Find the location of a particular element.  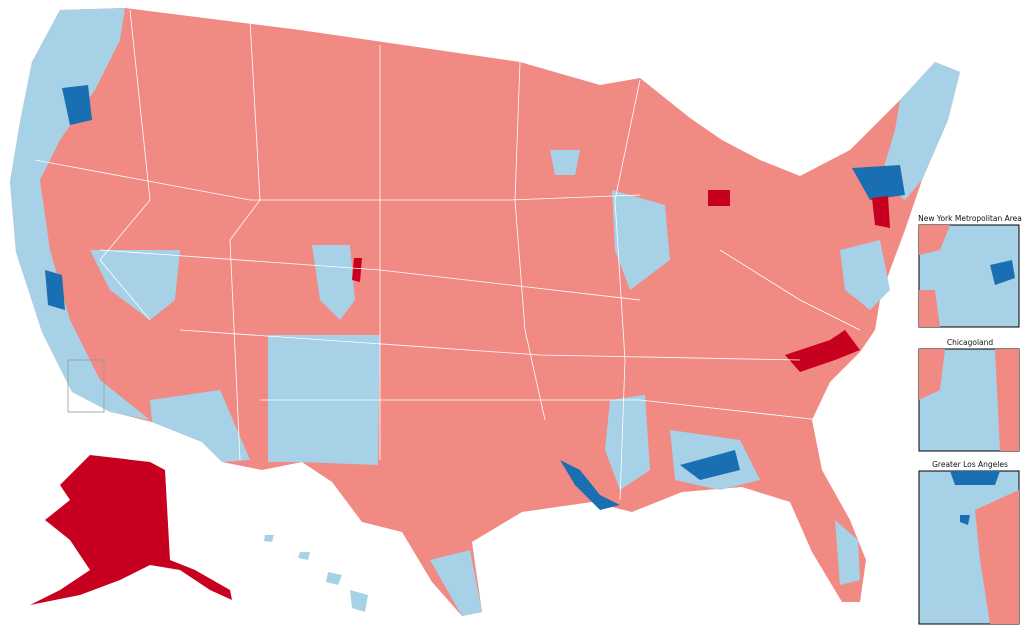

hawaii is located at coordinates (316, 573).